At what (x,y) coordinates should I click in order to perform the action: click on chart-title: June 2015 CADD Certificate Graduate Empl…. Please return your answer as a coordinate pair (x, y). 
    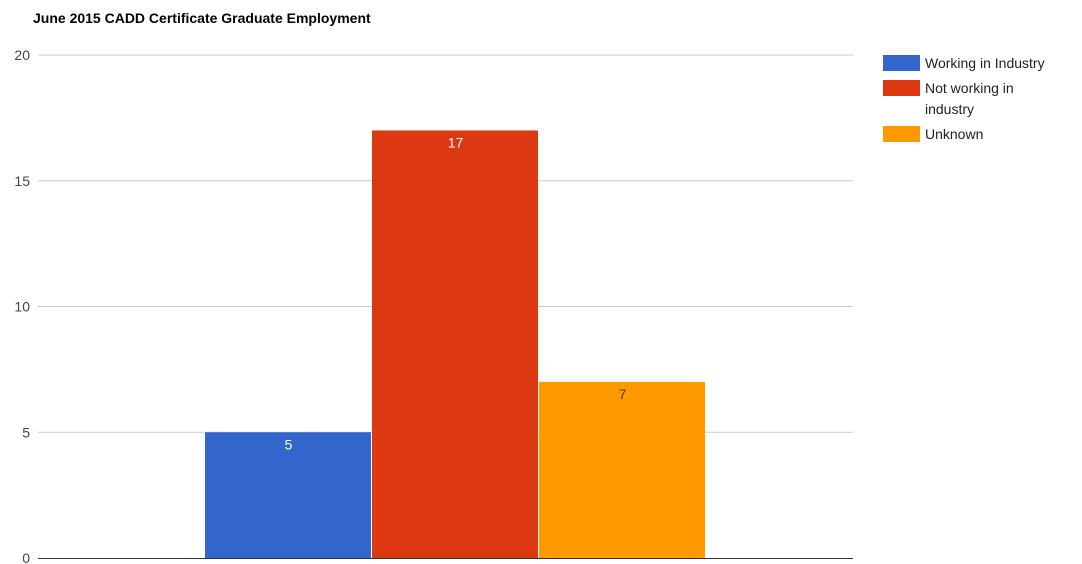
    Looking at the image, I should click on (202, 18).